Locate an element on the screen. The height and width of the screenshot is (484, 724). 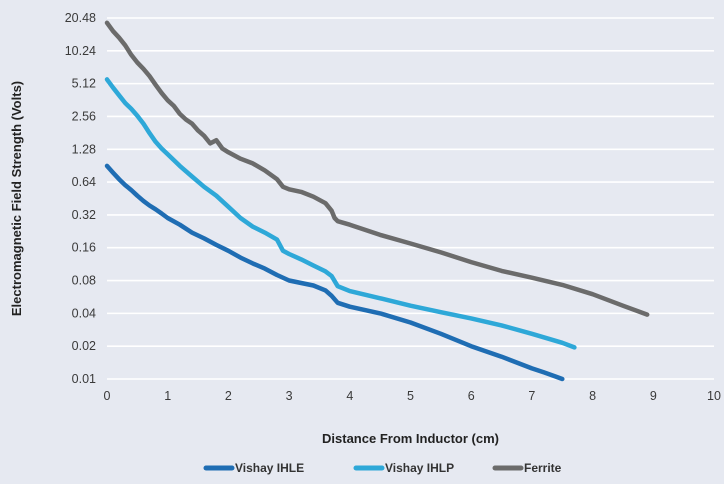
x-tick-label-5: 5 is located at coordinates (410, 396).